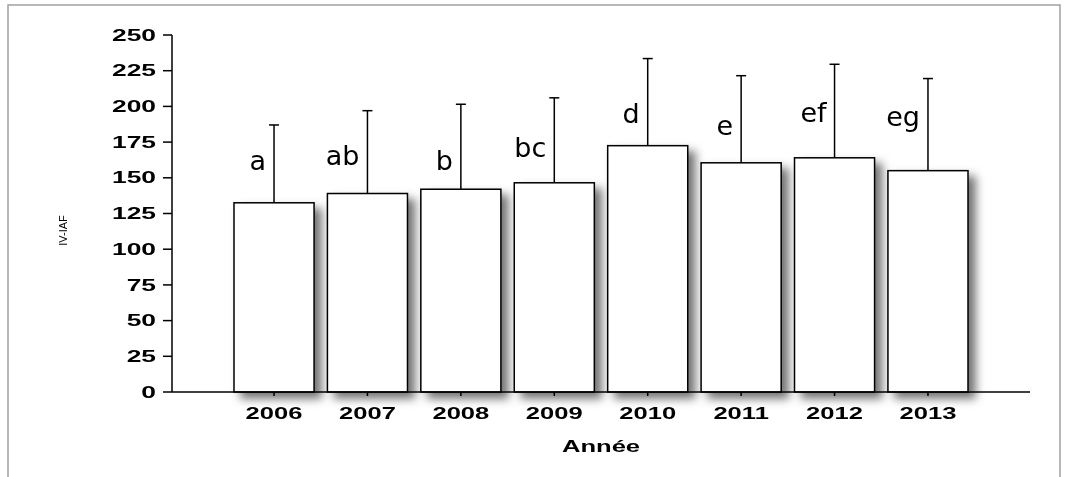 The height and width of the screenshot is (477, 1068). Describe the element at coordinates (903, 117) in the screenshot. I see `annotation: eg` at that location.